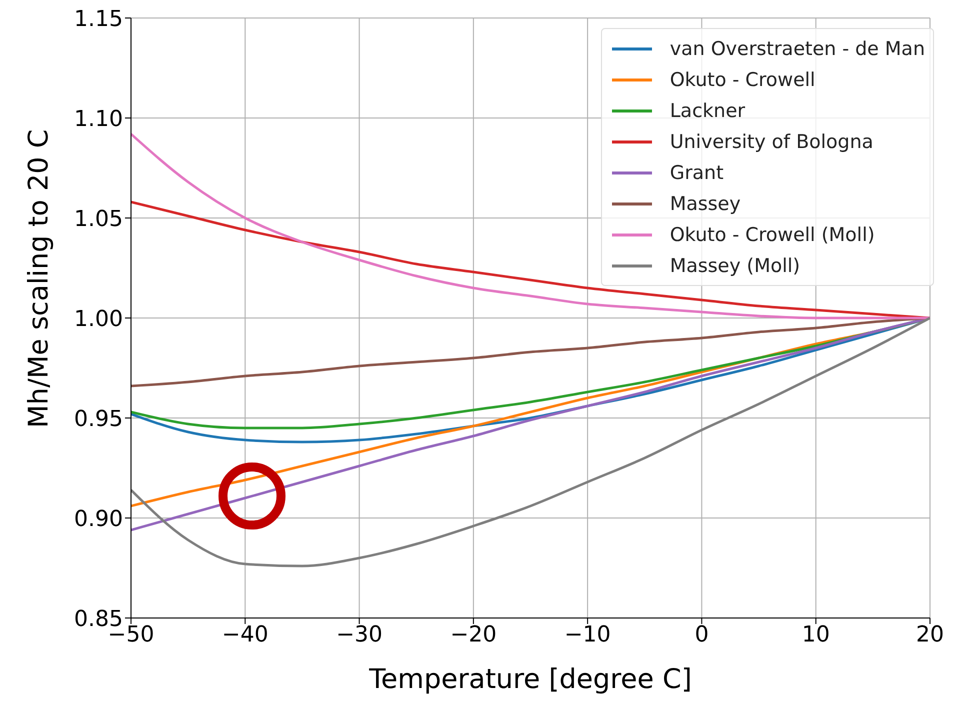 The height and width of the screenshot is (707, 955). Describe the element at coordinates (98, 19) in the screenshot. I see `y-tick-label: 1.15` at that location.